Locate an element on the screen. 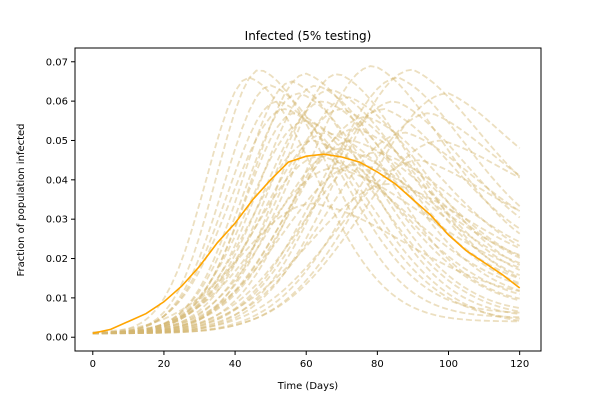 This screenshot has width=600, height=400. y-axis-ticks: 0.00 0.01 0.02 0.03 0.04 0.05 0.06 0.07 is located at coordinates (60, 200).